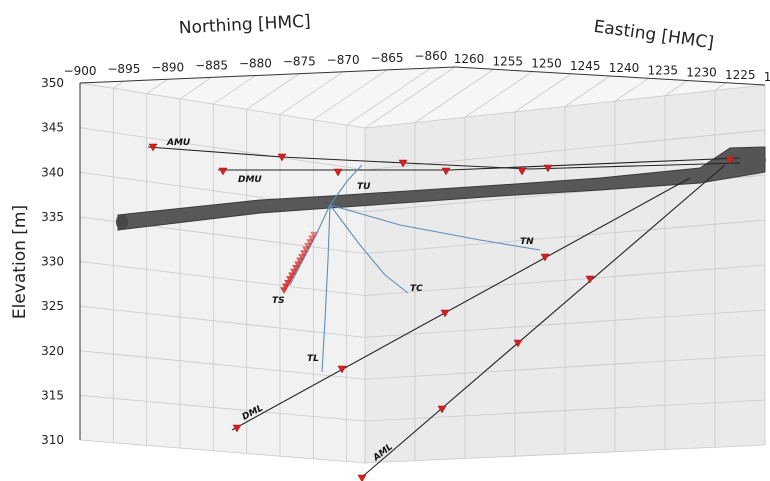 The image size is (770, 481). What do you see at coordinates (653, 35) in the screenshot?
I see `easting-axis-label: Easting [HMC]` at bounding box center [653, 35].